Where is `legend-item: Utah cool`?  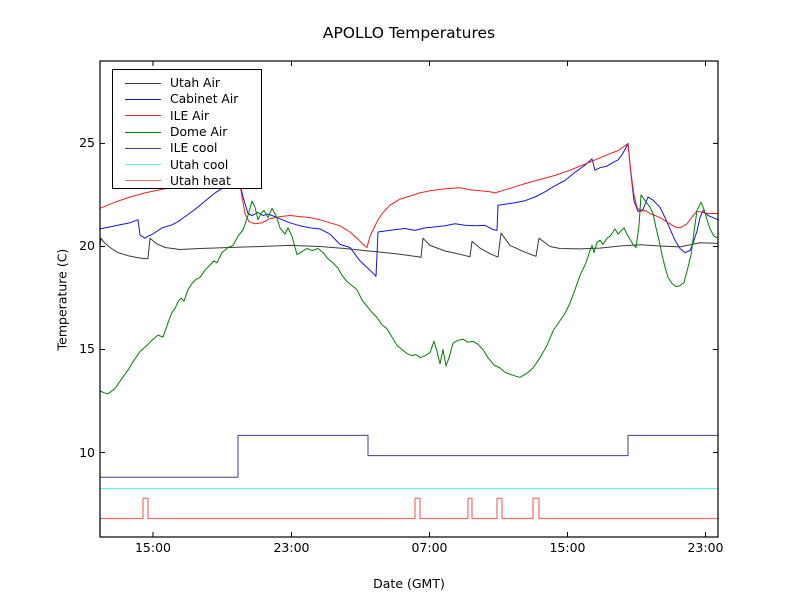 legend-item: Utah cool is located at coordinates (193, 164).